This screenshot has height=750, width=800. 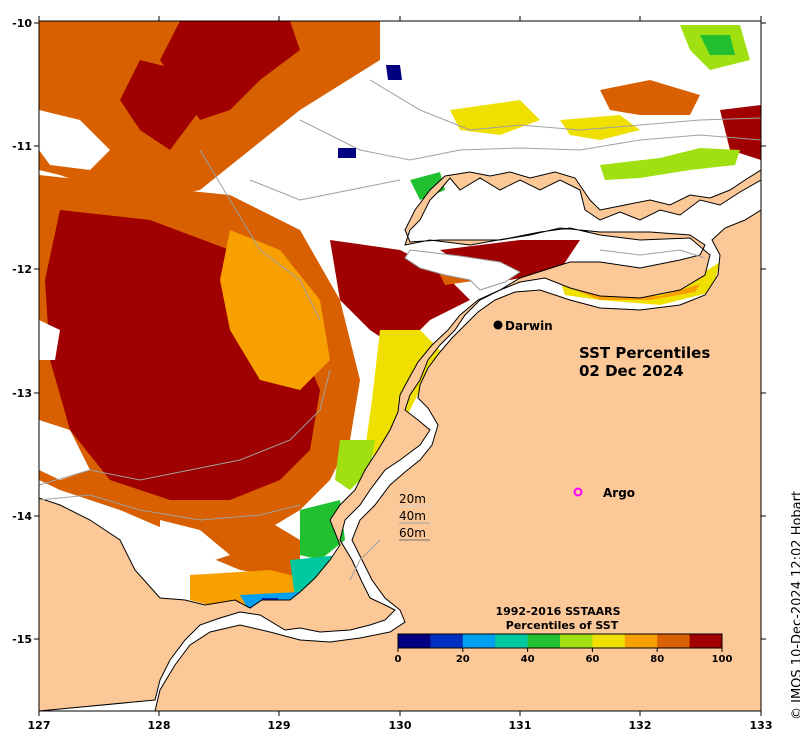 I want to click on x-tick-128: 128, so click(x=159, y=725).